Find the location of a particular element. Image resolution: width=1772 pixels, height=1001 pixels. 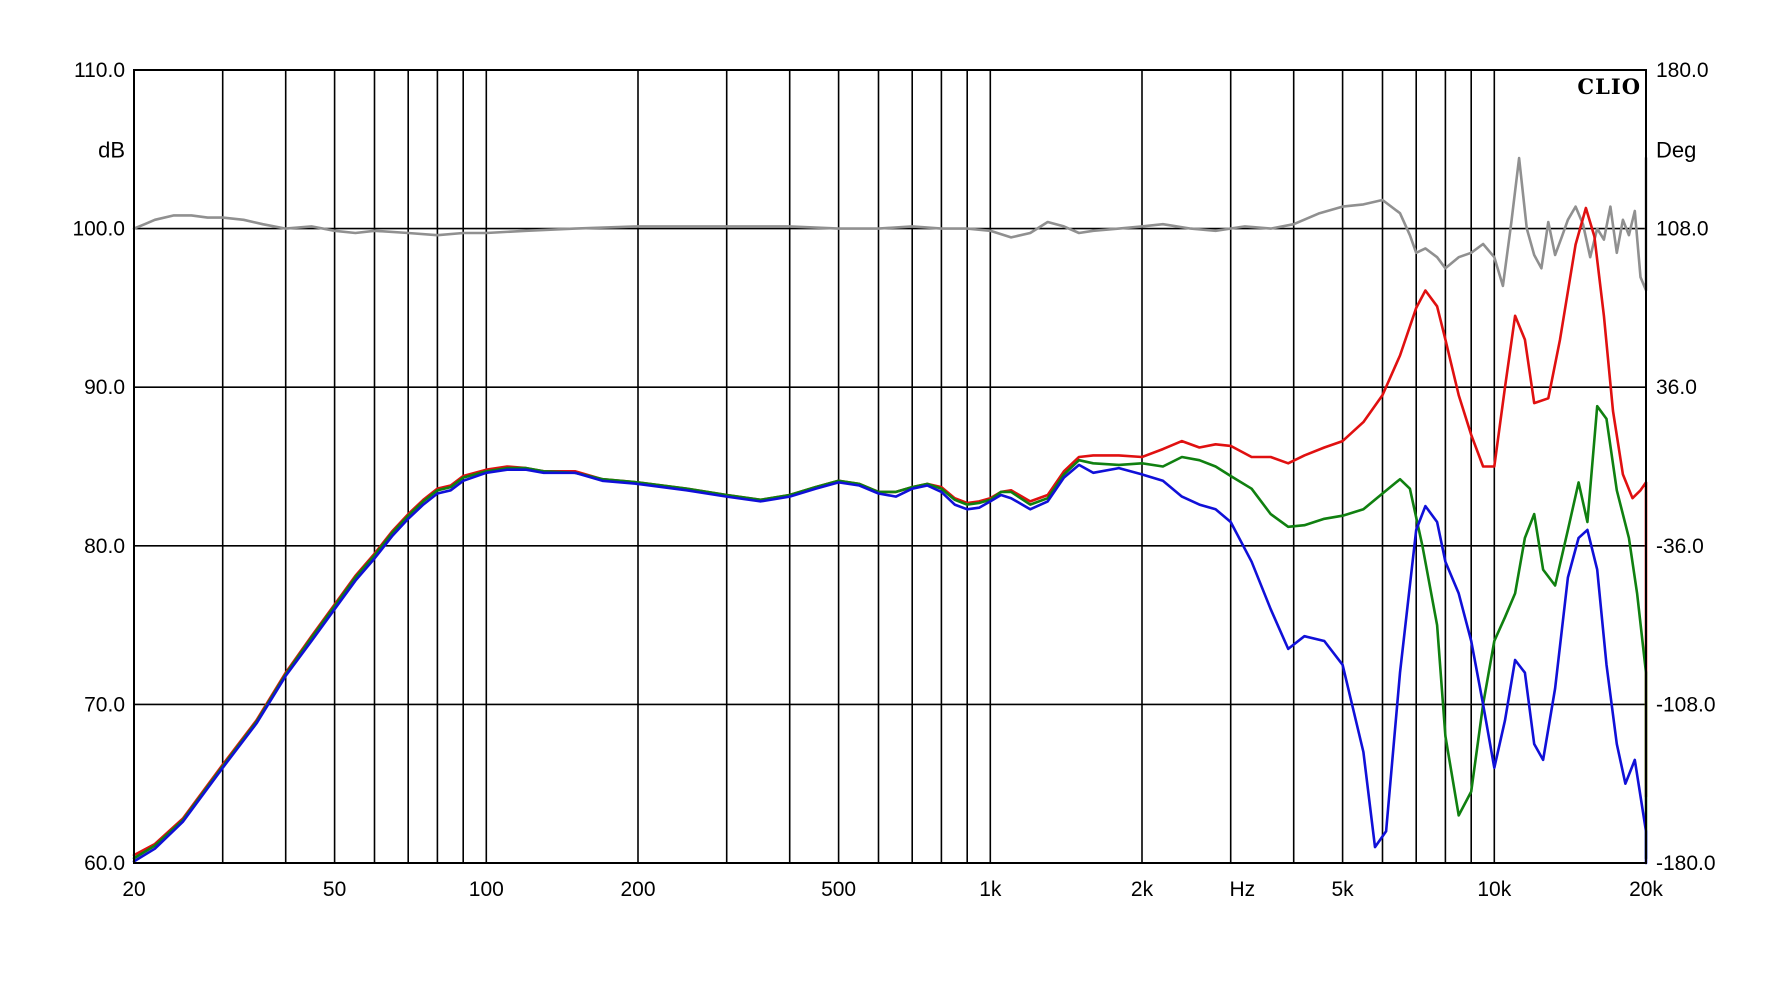

left-axis-ticks: 60.0 70.0 80.0 90.0 100.0 110.0 is located at coordinates (98, 467).